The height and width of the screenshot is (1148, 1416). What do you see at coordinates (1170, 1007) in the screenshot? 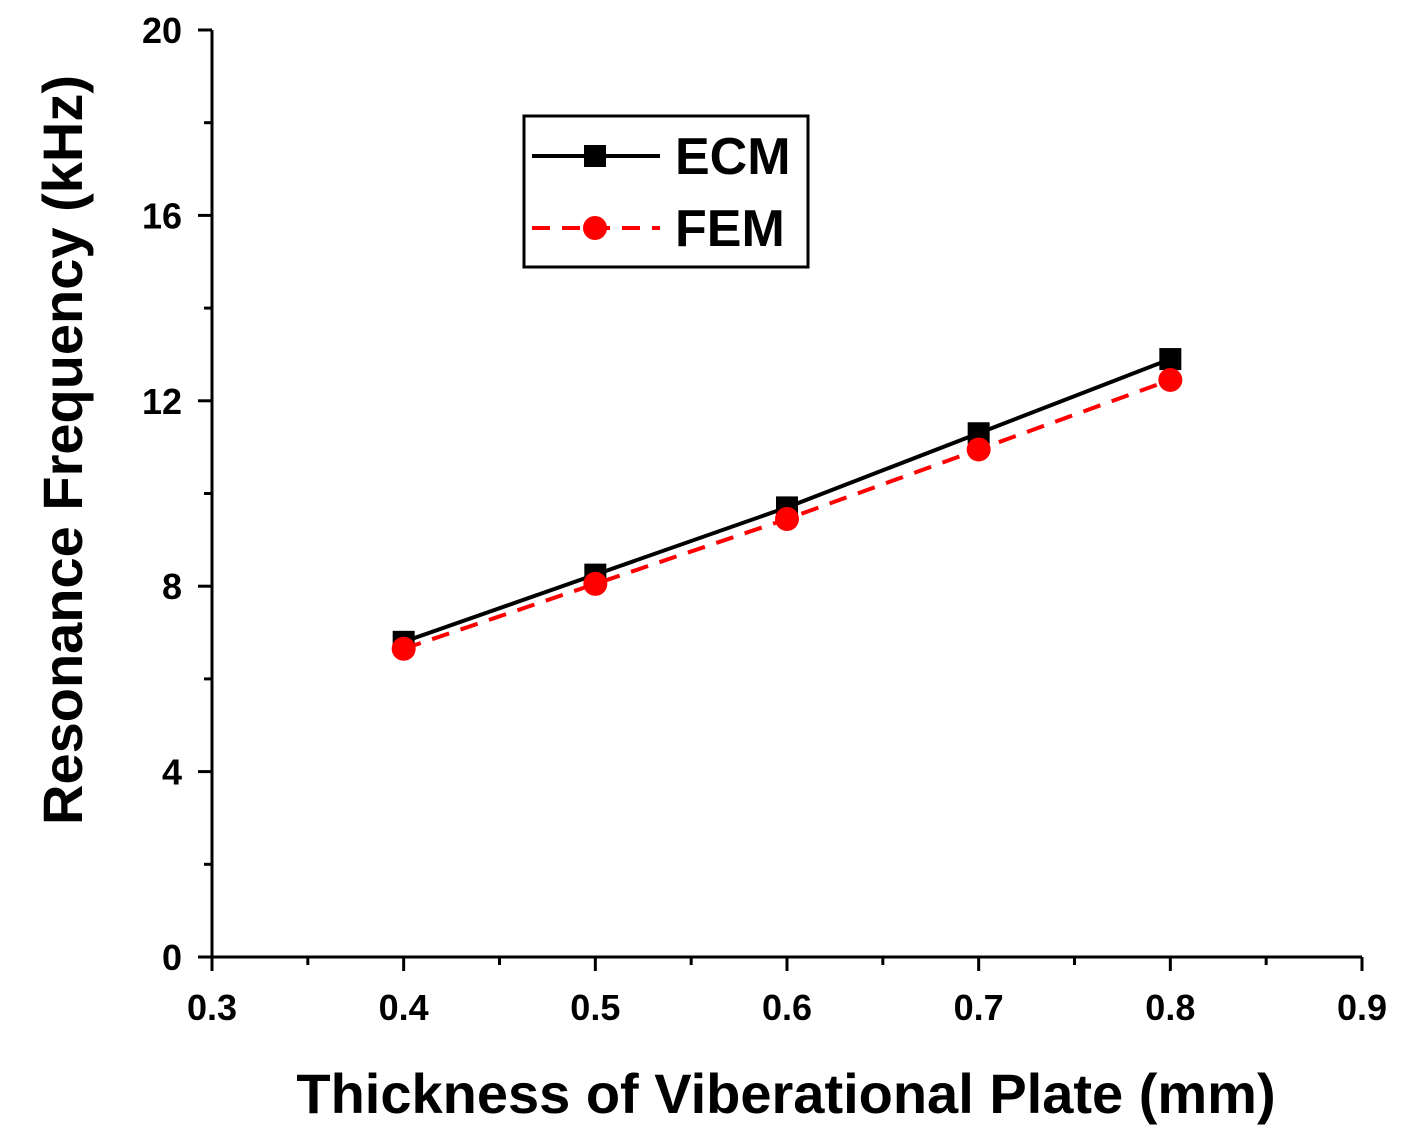
I see `x-tick-label: 0.8` at bounding box center [1170, 1007].